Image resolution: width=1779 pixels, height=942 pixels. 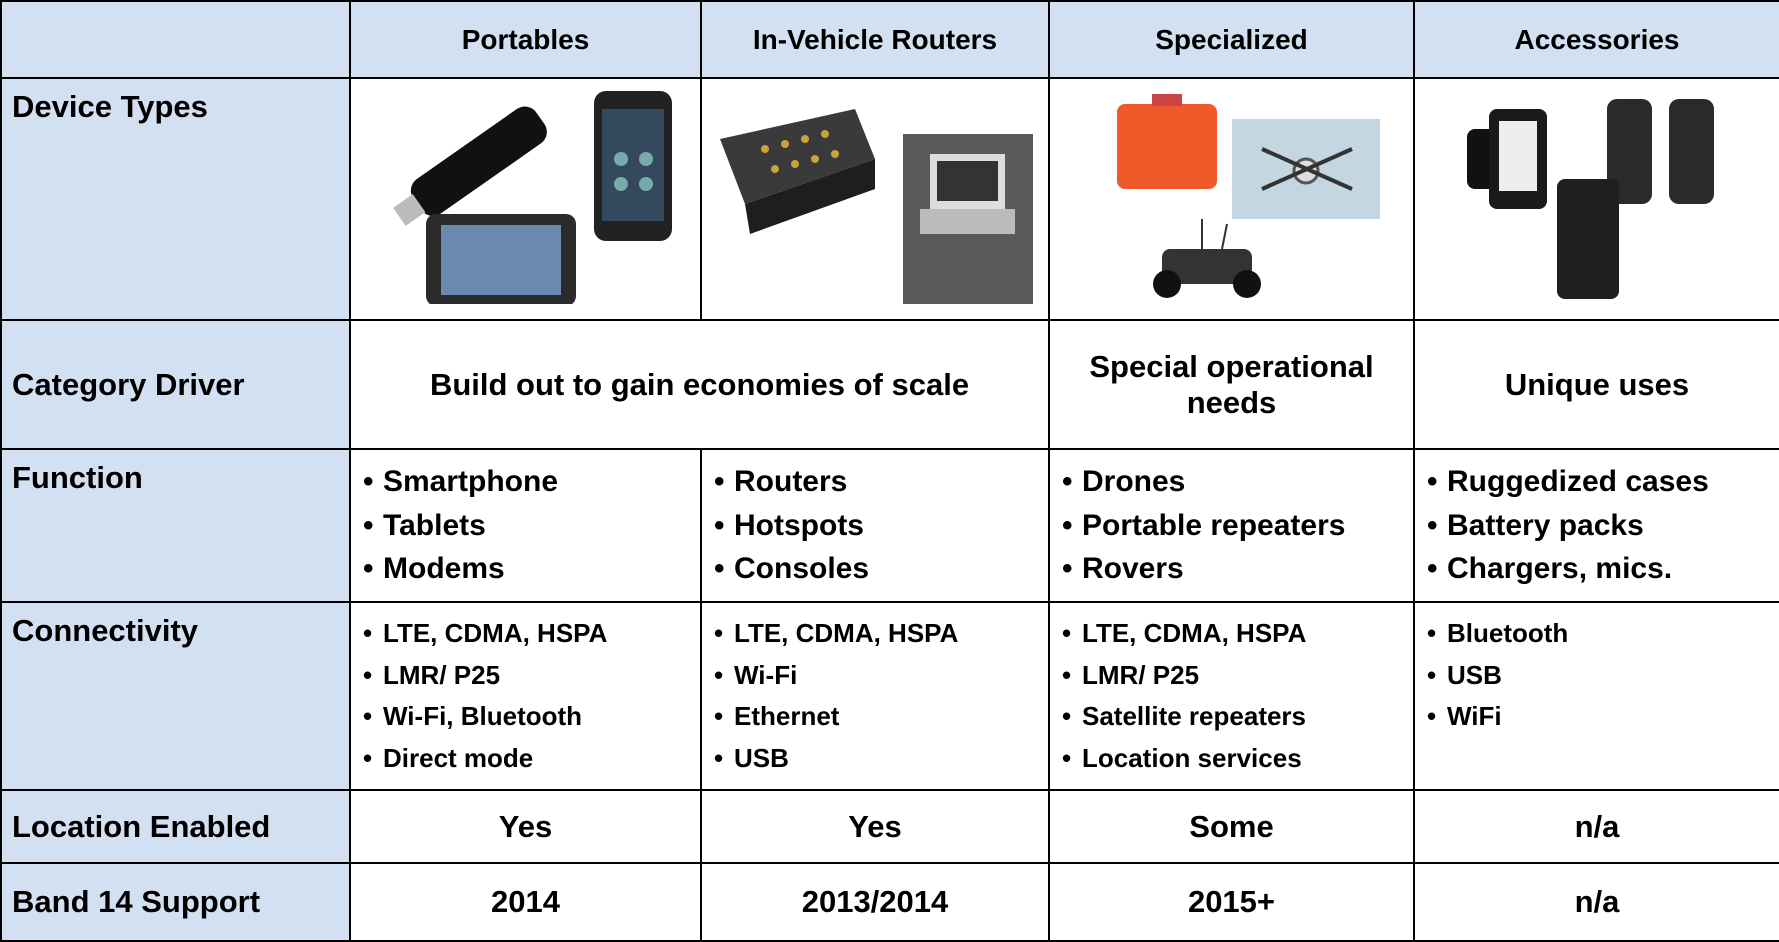 I want to click on cell: RoutersHotspotsConsoles, so click(x=875, y=525).